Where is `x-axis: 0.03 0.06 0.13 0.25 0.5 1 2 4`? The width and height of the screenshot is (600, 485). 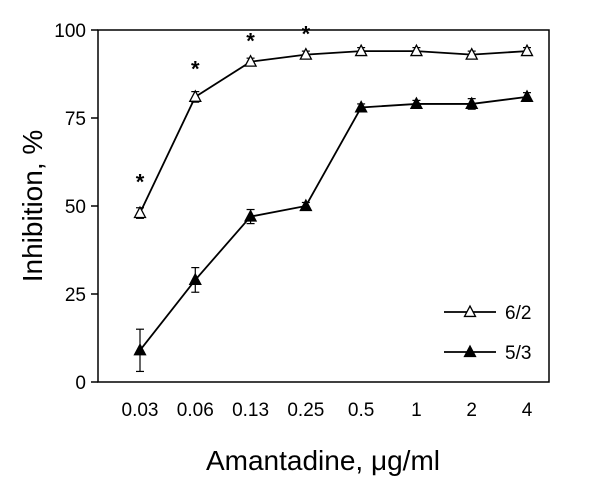
x-axis: 0.03 0.06 0.13 0.25 0.5 1 2 4 is located at coordinates (327, 410).